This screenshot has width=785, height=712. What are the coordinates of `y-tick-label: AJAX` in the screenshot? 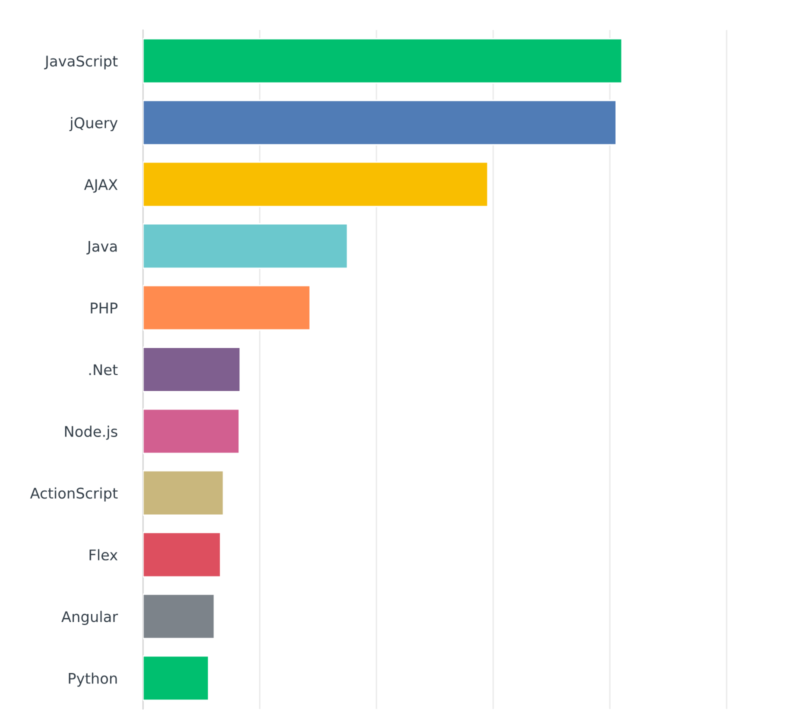 It's located at (101, 186).